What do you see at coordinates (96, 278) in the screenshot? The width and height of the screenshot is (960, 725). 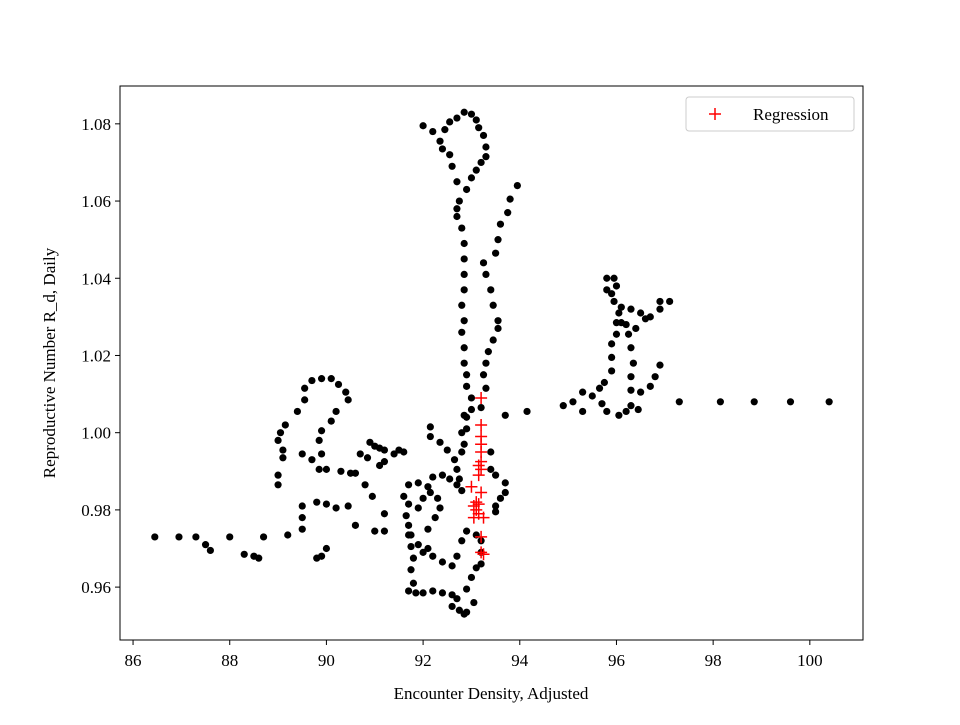 I see `y-tick-label: 1.04` at bounding box center [96, 278].